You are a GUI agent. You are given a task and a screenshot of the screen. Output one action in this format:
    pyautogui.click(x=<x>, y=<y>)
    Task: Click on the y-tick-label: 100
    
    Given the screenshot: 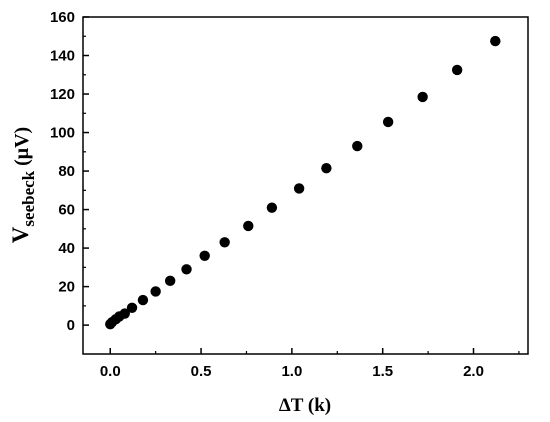 What is the action you would take?
    pyautogui.click(x=62, y=133)
    